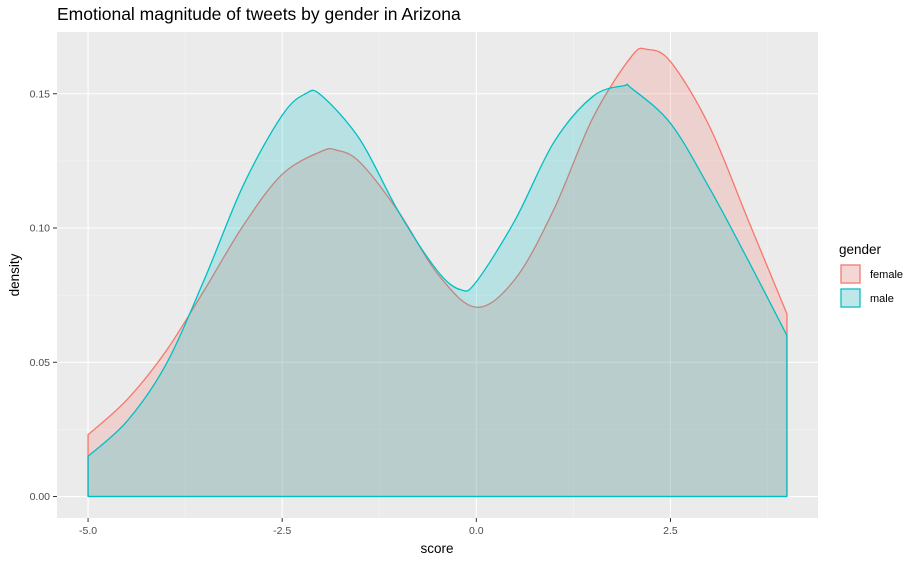  I want to click on x-tick-label: -2.5, so click(282, 531).